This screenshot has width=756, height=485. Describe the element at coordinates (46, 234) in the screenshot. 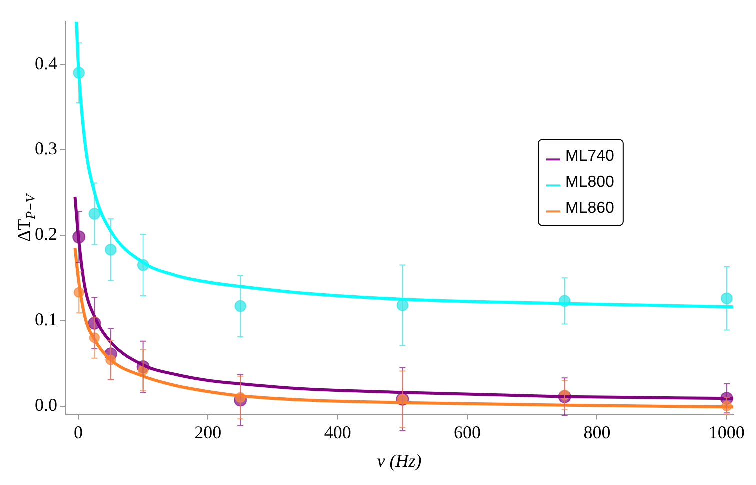

I see `y-tick-label: 0.2` at that location.